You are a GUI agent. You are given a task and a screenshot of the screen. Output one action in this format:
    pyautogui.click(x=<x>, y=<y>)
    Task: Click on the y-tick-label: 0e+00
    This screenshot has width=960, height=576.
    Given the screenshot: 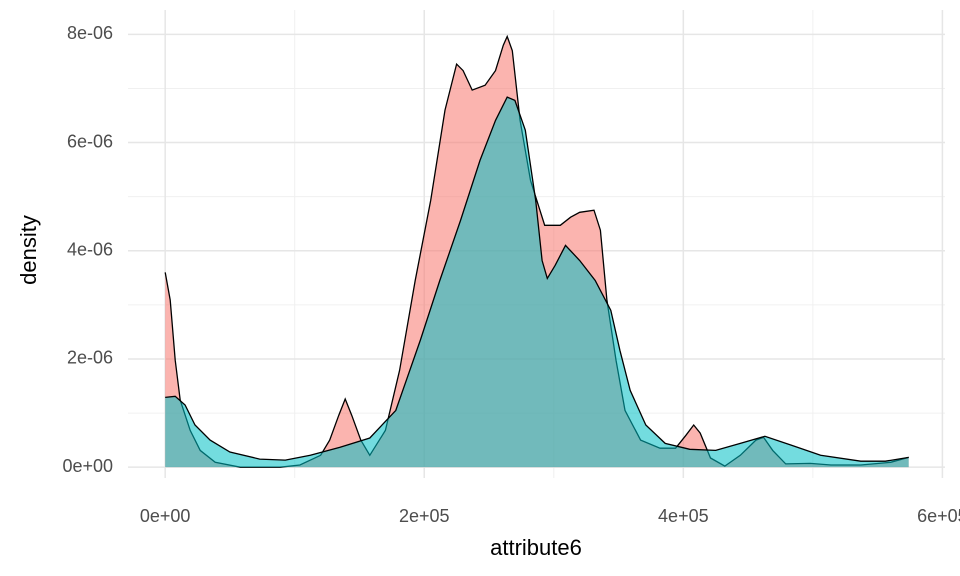 What is the action you would take?
    pyautogui.click(x=87, y=466)
    